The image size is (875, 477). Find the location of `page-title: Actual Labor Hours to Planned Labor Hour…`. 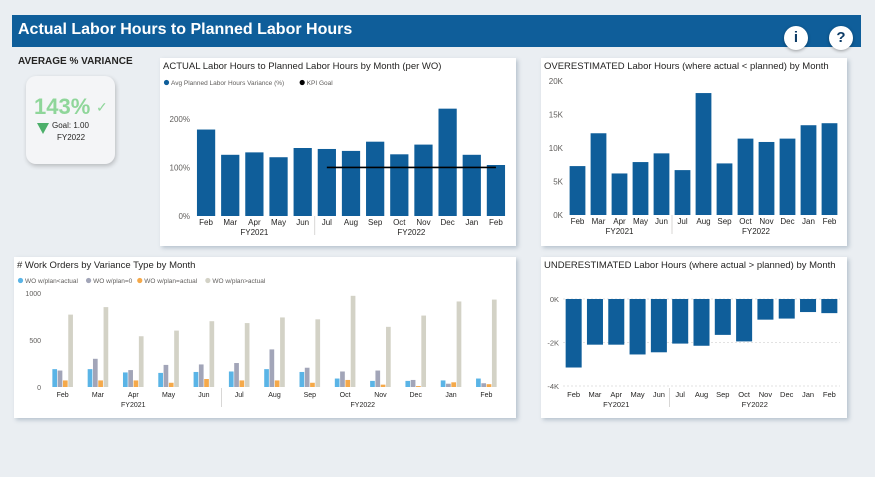

page-title: Actual Labor Hours to Planned Labor Hour… is located at coordinates (185, 29).